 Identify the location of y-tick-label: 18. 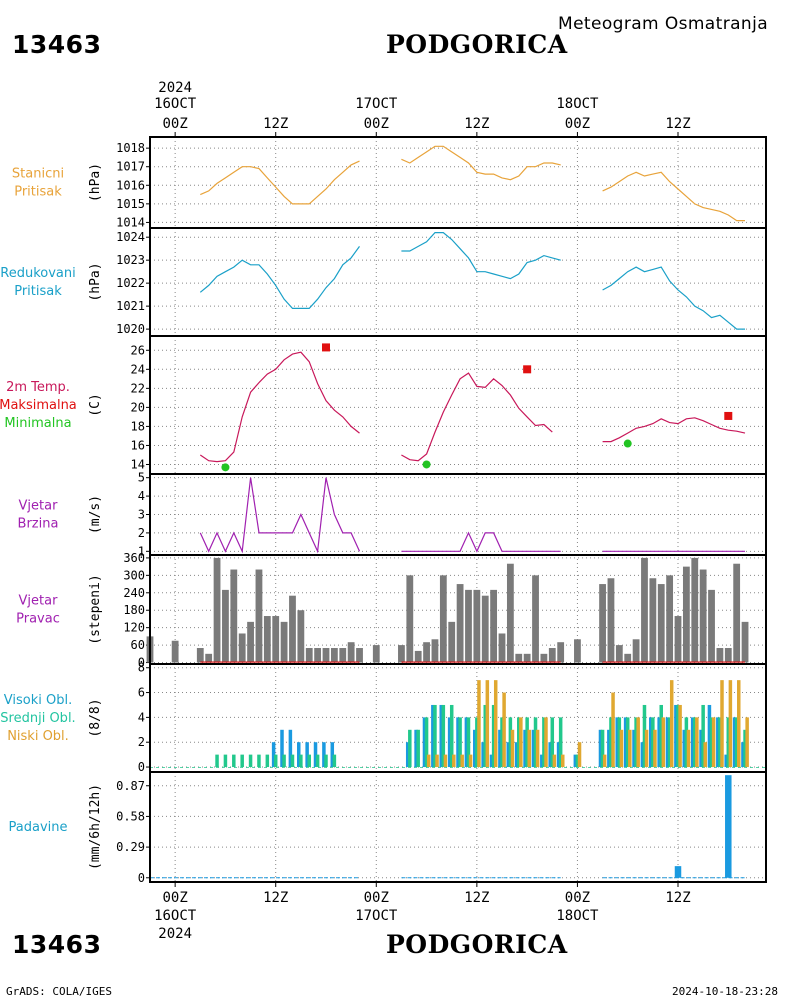
(138, 426).